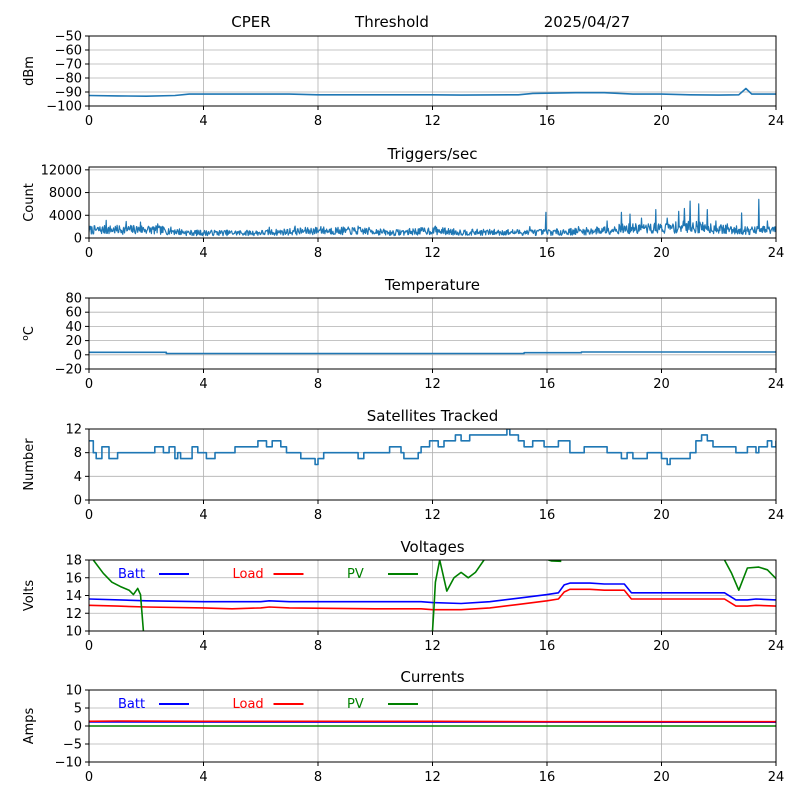 This screenshot has width=800, height=800. I want to click on y-axis-label: Count, so click(29, 202).